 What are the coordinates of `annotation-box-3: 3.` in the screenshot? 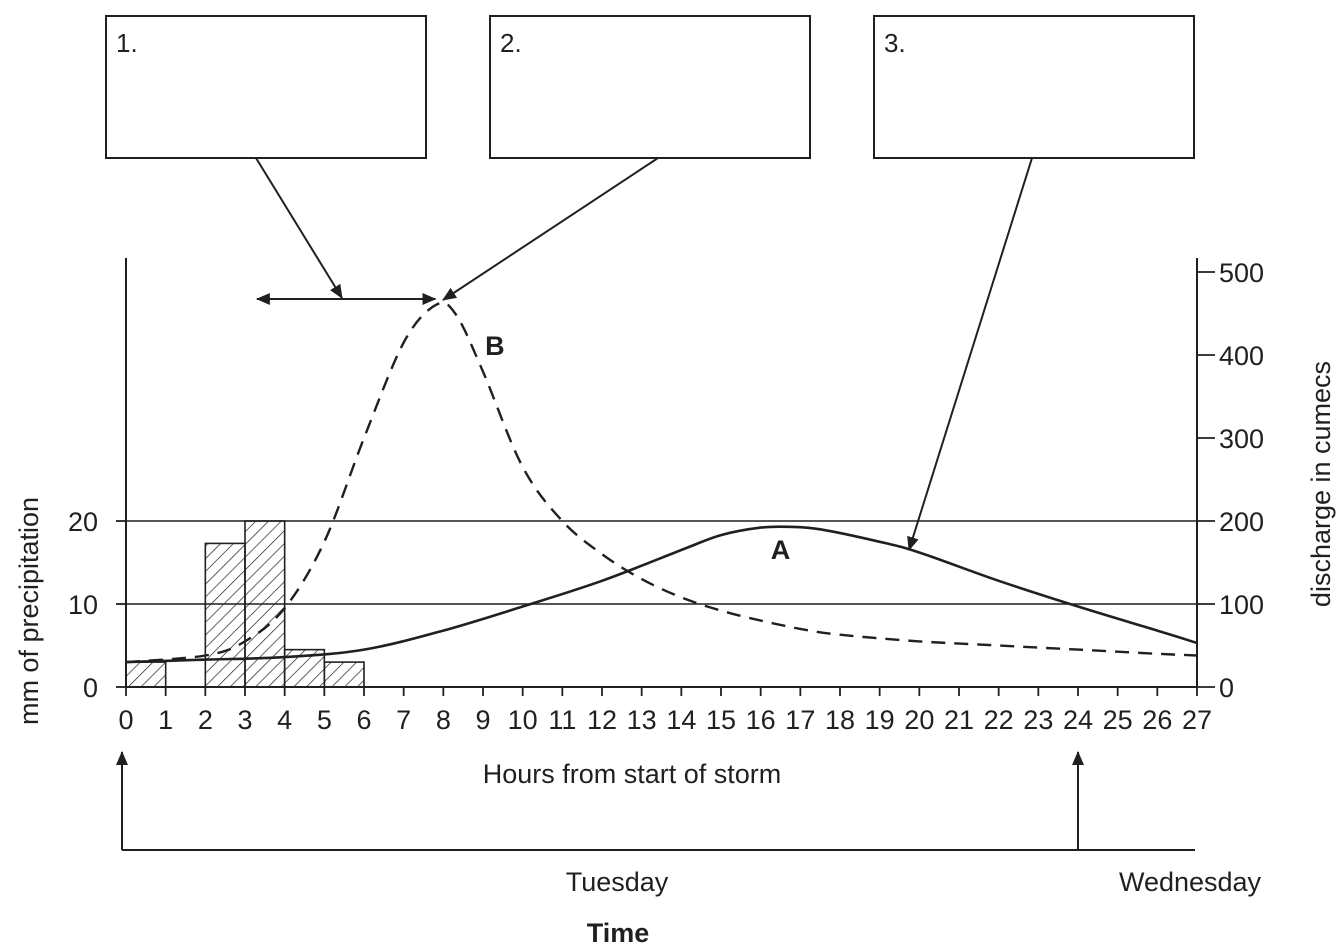 It's located at (1034, 87).